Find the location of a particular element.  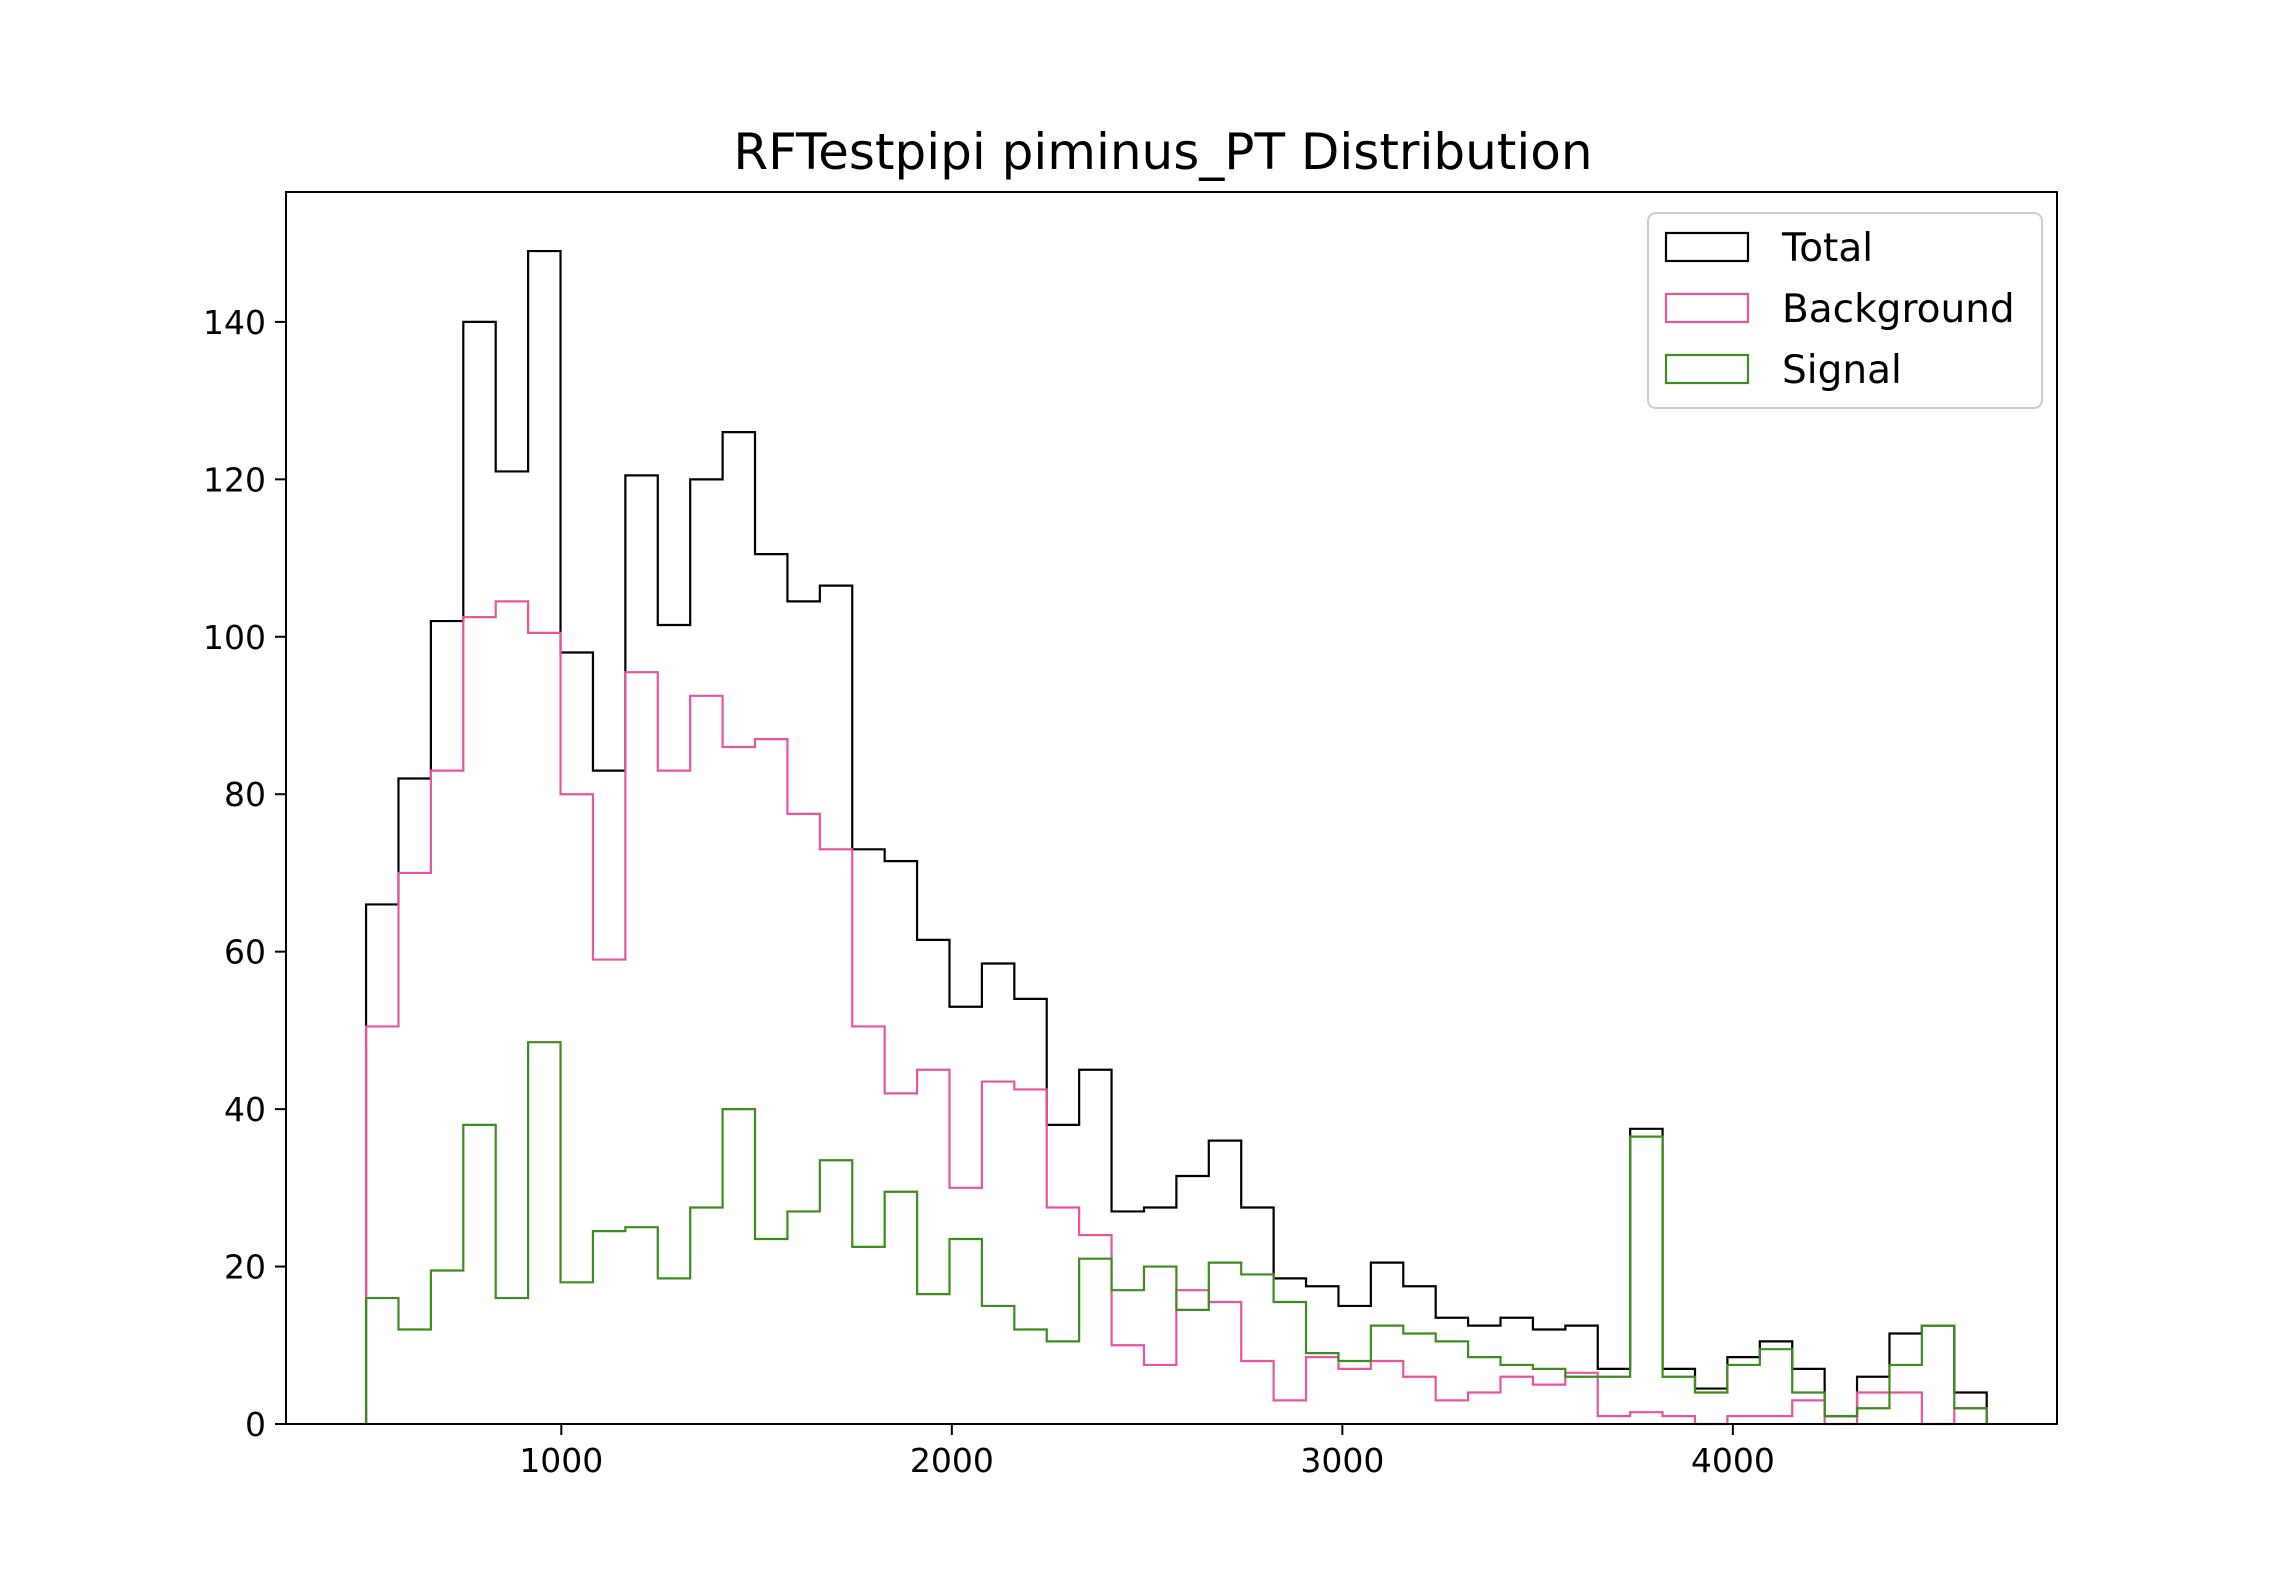

x-tick-label: 4000 is located at coordinates (1733, 1460).